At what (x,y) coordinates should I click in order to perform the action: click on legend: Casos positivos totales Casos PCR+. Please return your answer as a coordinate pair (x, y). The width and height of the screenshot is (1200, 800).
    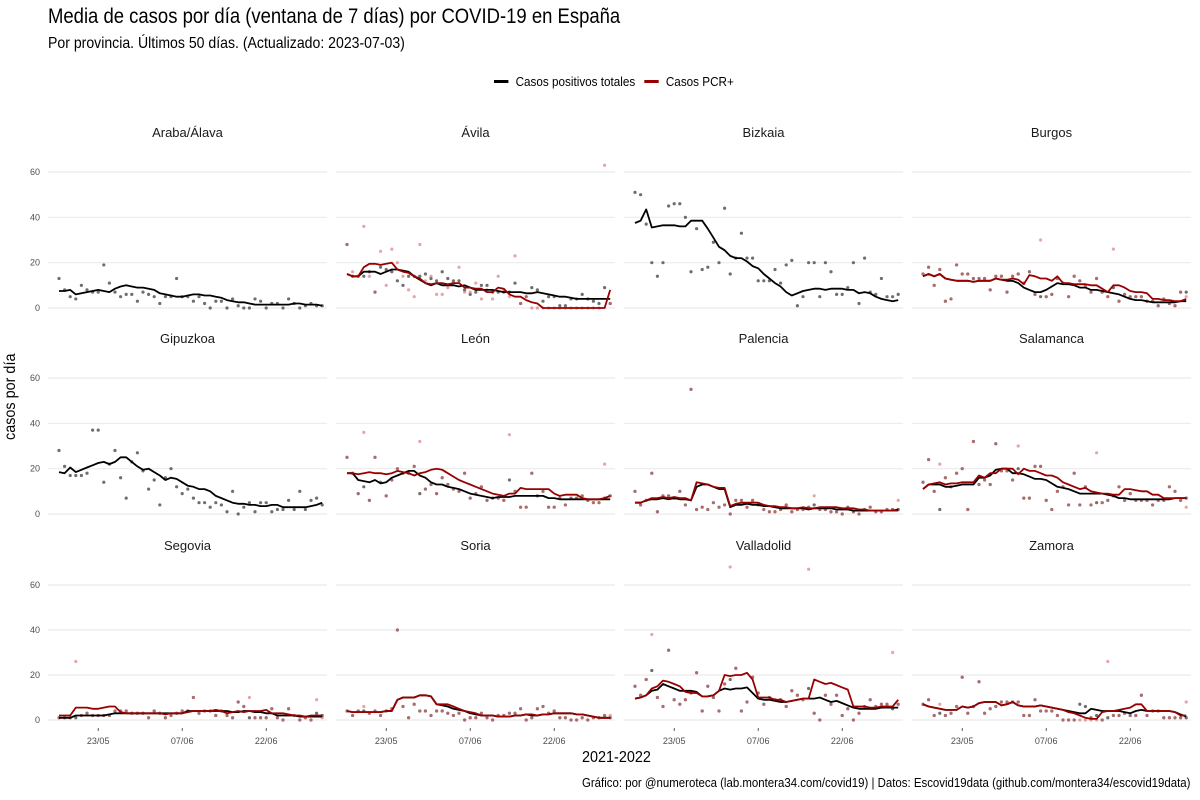
    Looking at the image, I should click on (618, 81).